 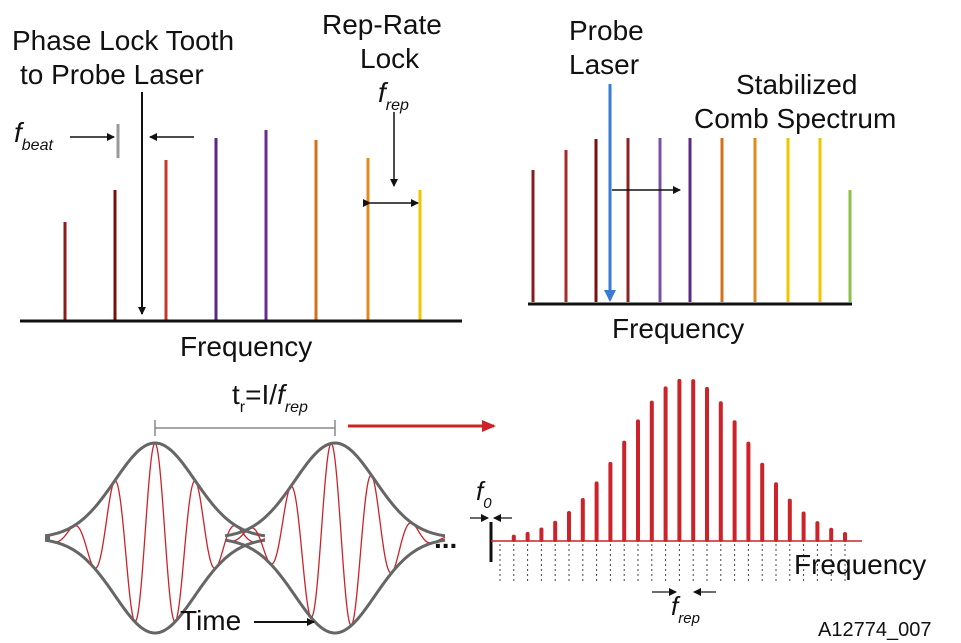 I want to click on pulse-train, so click(x=245, y=538).